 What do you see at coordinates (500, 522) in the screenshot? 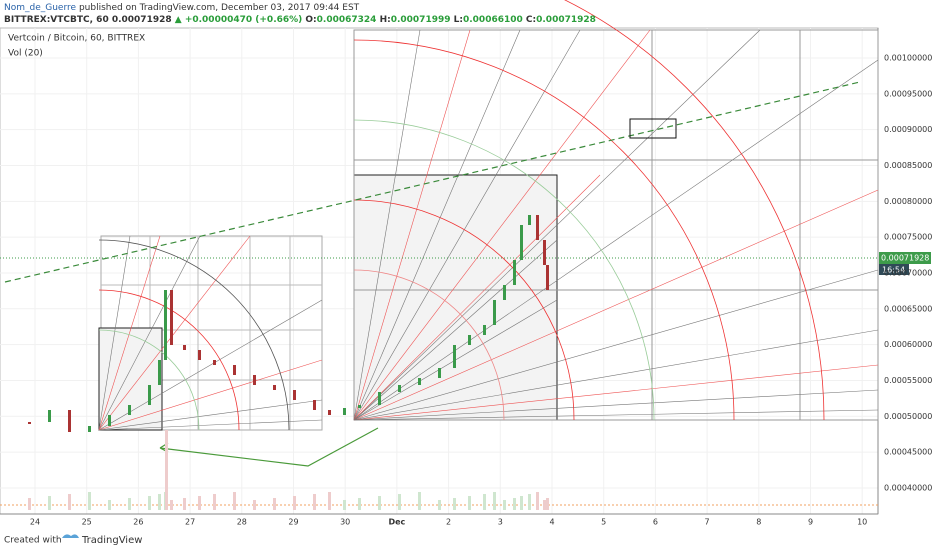
I see `time-tick: 3` at bounding box center [500, 522].